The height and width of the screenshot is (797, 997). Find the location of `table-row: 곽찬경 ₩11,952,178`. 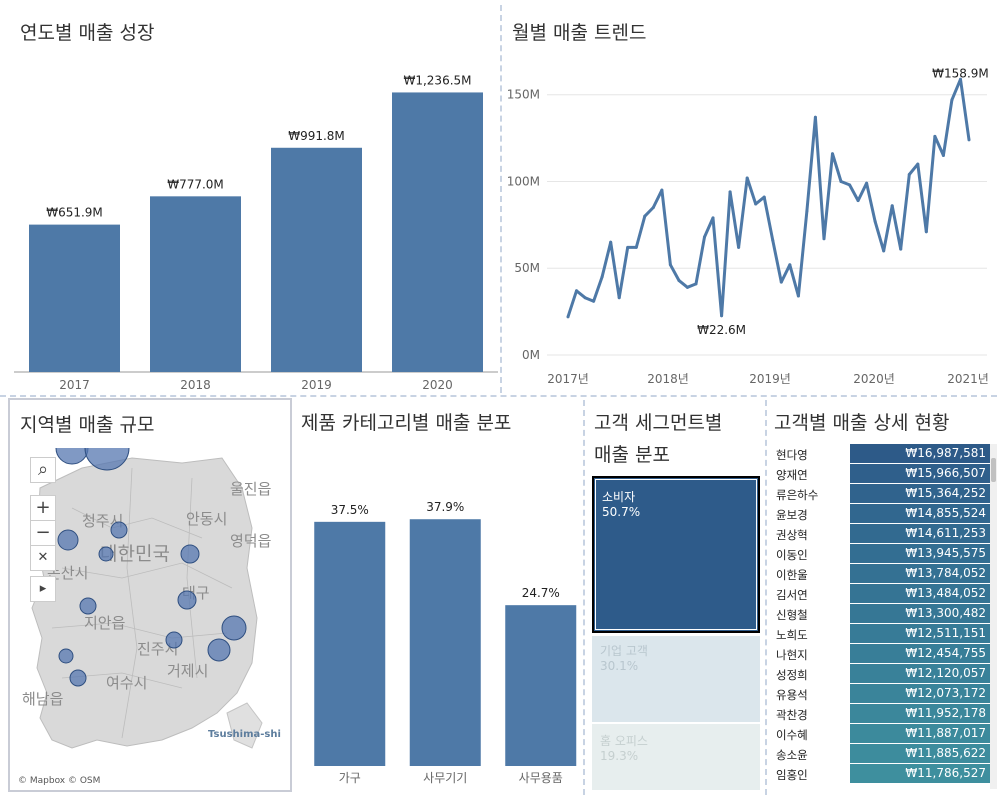

table-row: 곽찬경 ₩11,952,178 is located at coordinates (880, 714).